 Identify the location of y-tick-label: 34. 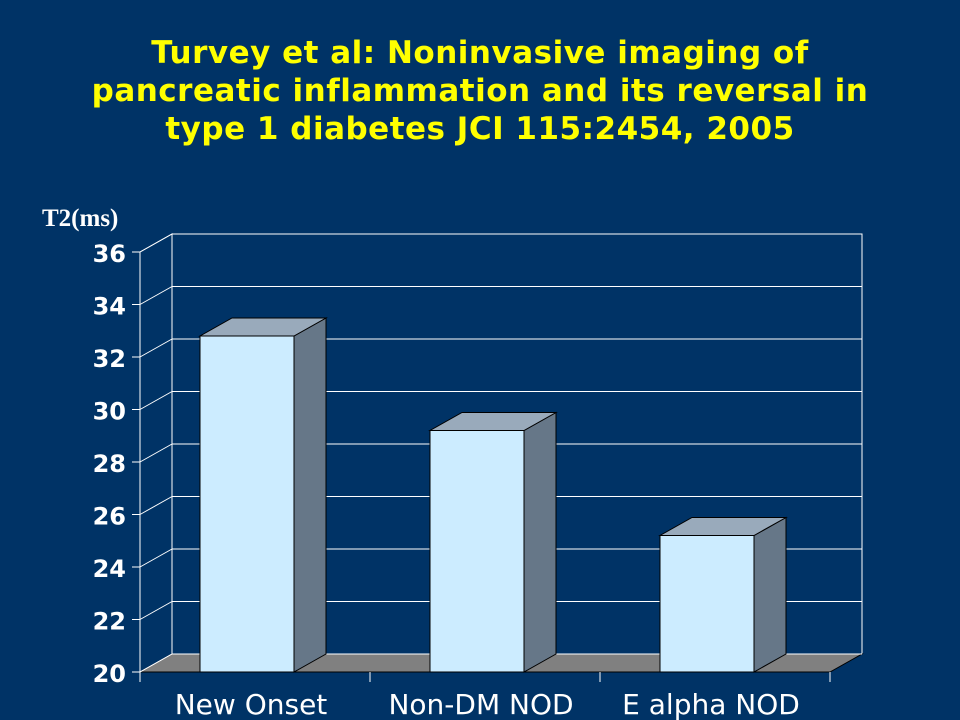
(109, 307).